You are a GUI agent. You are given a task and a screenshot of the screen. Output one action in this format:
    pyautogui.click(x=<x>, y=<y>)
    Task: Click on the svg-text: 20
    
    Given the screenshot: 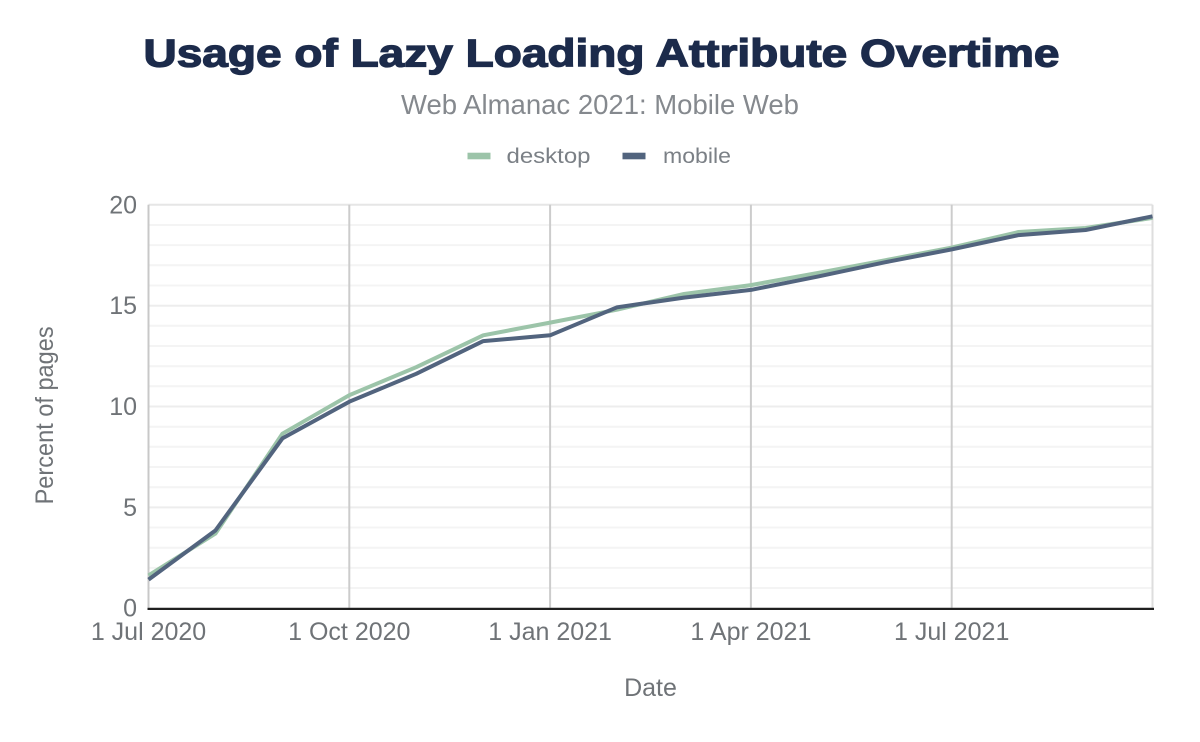 What is the action you would take?
    pyautogui.click(x=123, y=205)
    